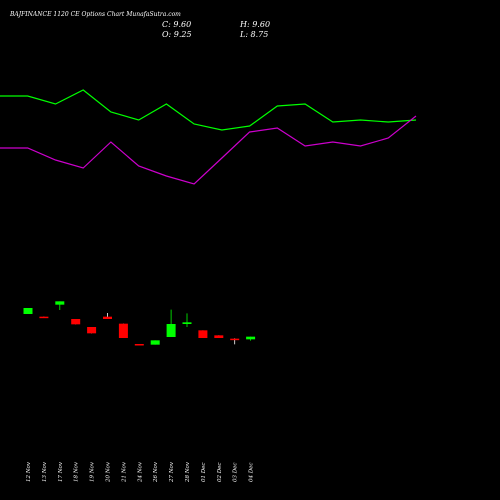 The width and height of the screenshot is (500, 500). Describe the element at coordinates (61, 471) in the screenshot. I see `x-tick-label: 17 Nov` at that location.